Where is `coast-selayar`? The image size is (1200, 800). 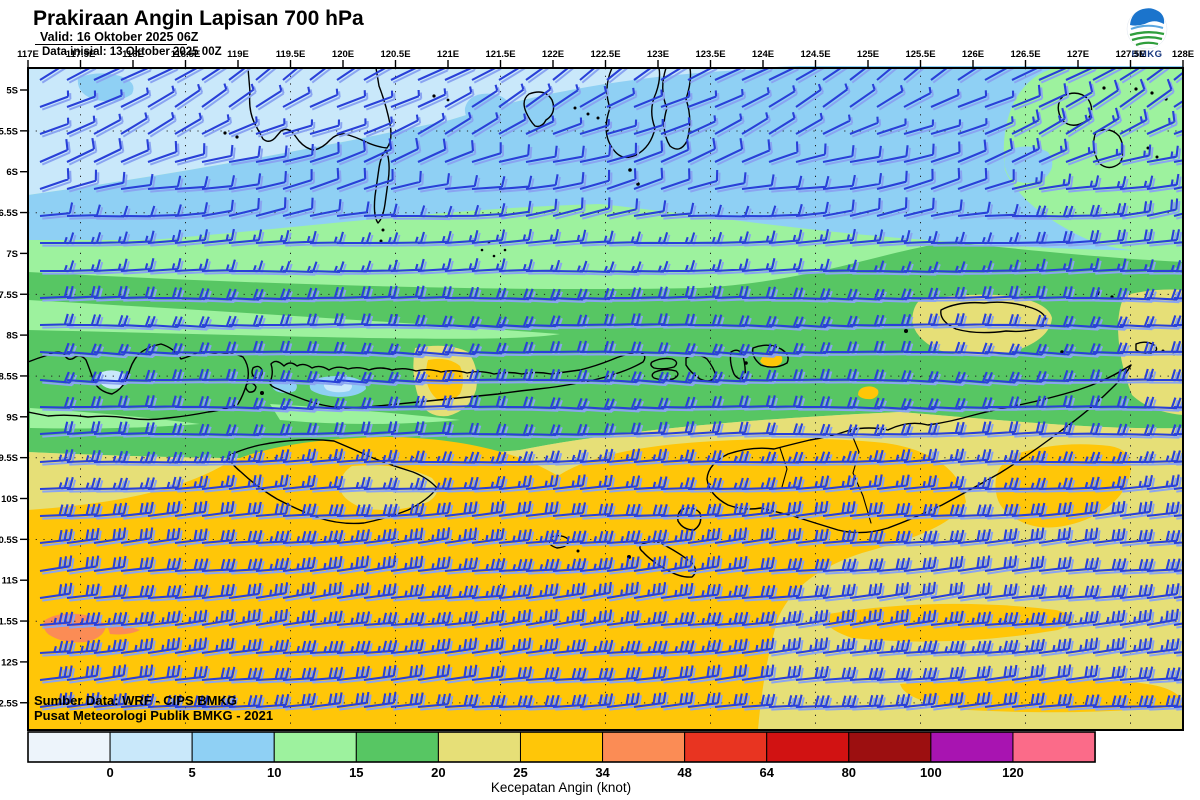
coast-selayar is located at coordinates (381, 186).